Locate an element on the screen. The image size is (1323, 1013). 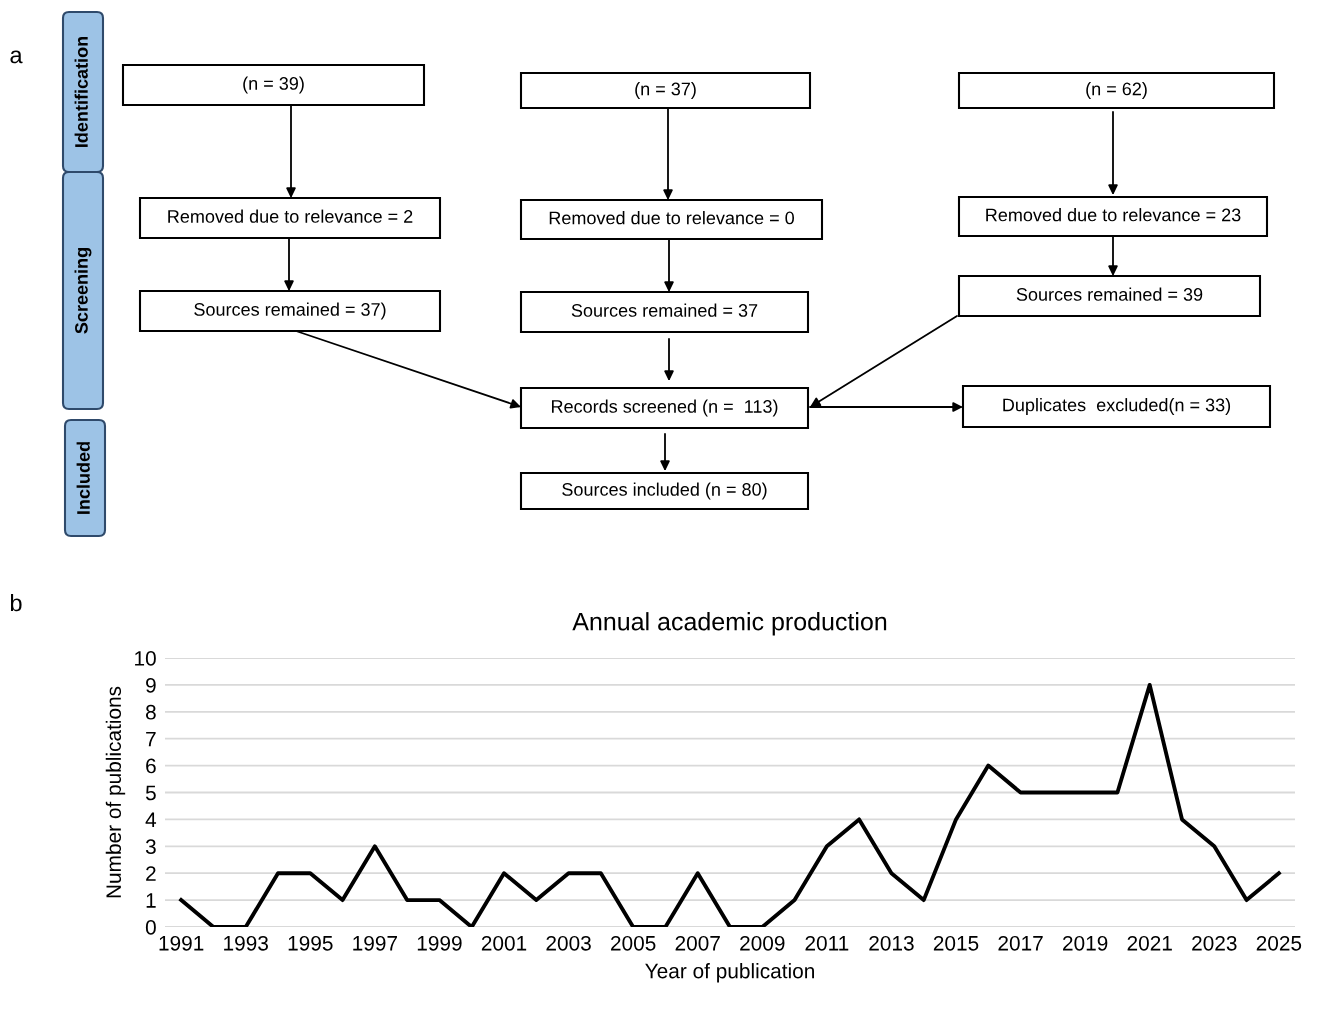
x-tick-label: 1991 is located at coordinates (181, 943).